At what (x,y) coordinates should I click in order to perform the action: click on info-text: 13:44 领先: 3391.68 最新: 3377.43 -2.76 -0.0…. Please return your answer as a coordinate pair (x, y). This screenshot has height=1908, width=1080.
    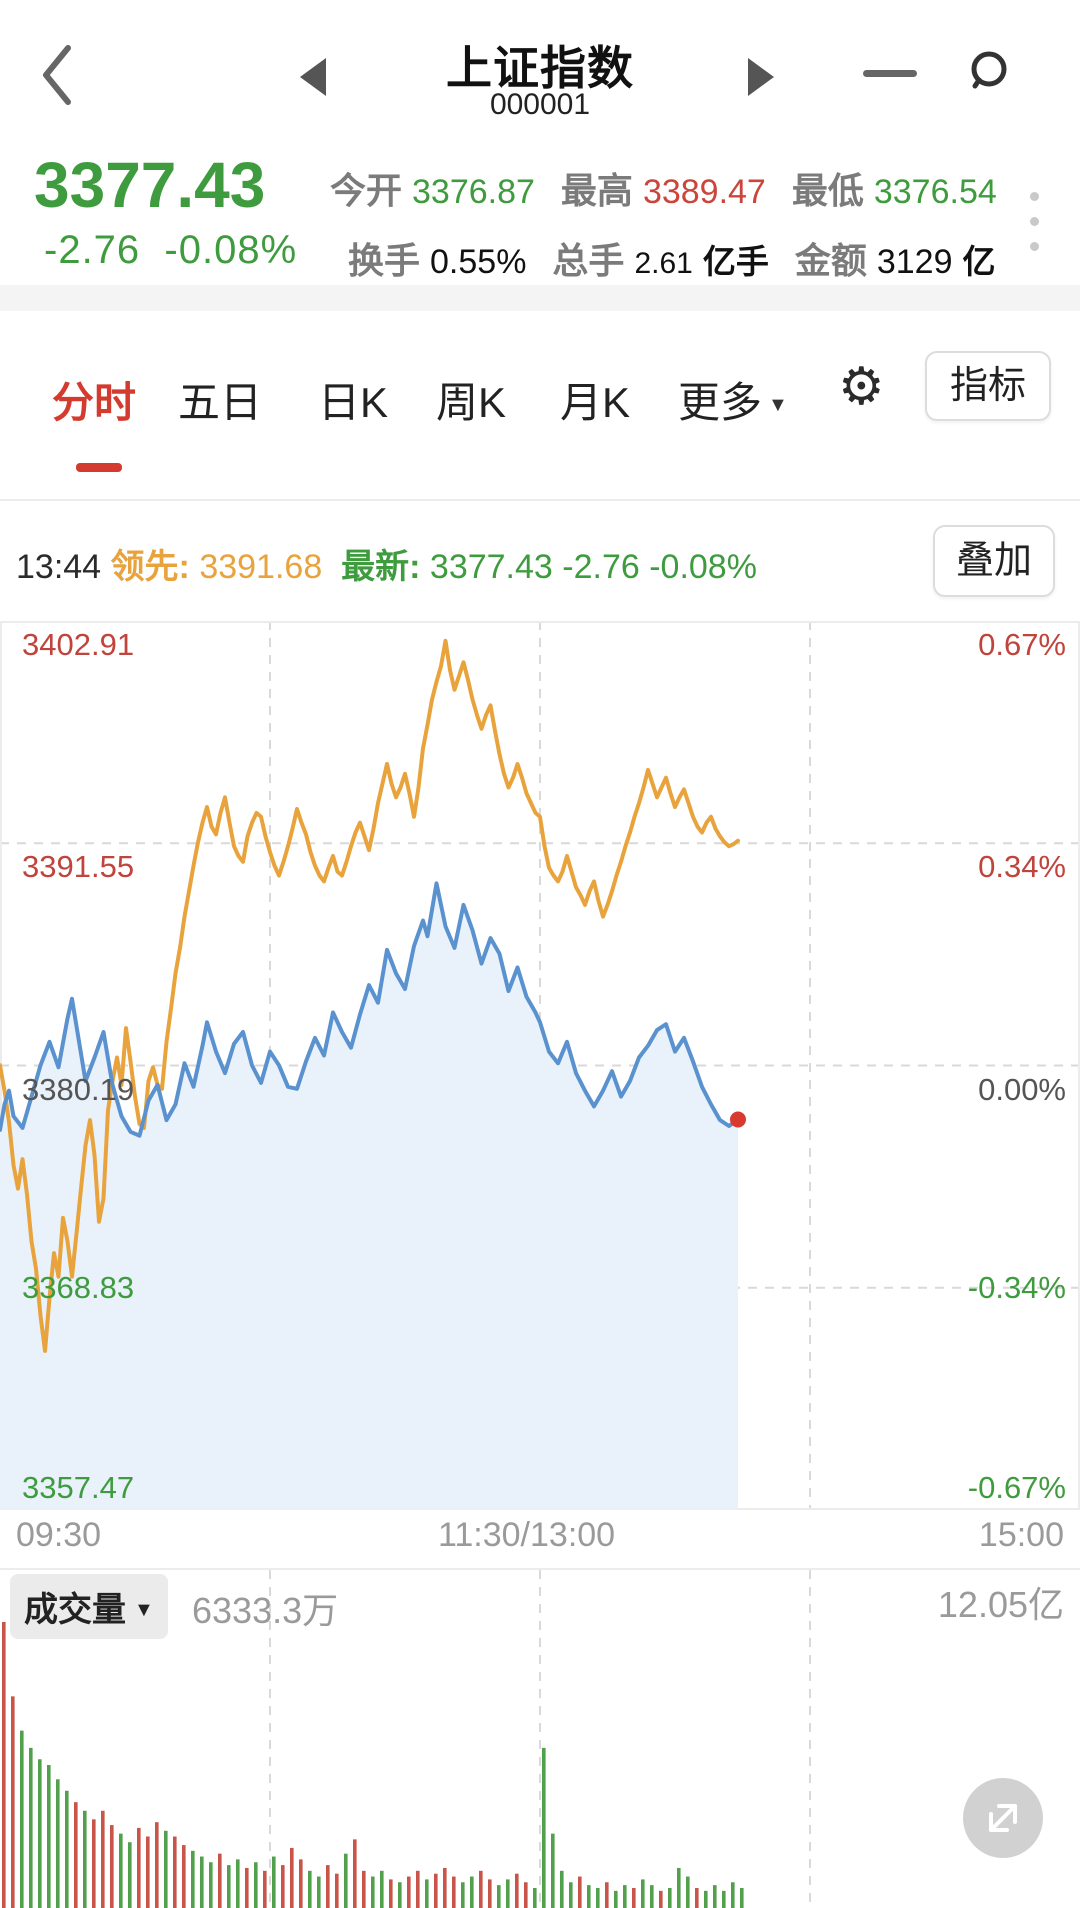
    Looking at the image, I should click on (386, 563).